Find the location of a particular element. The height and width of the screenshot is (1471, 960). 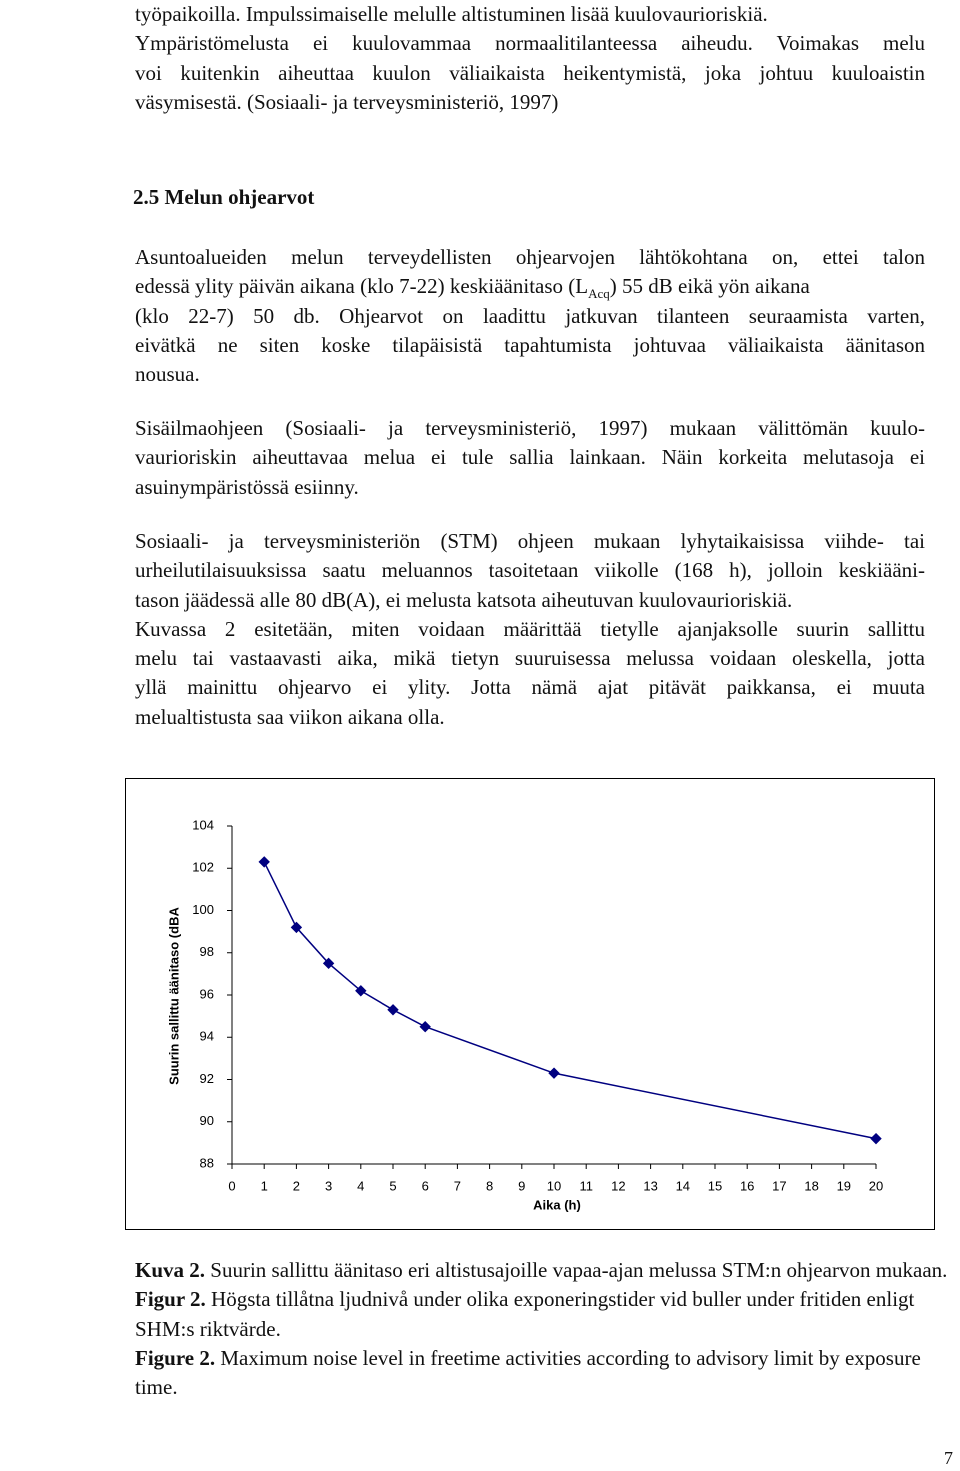

x-tick-label: 3 is located at coordinates (328, 1185).